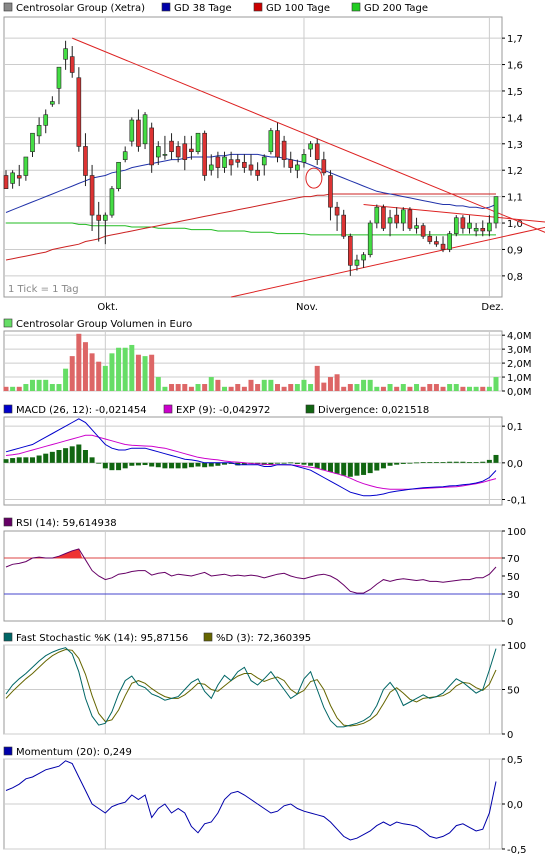  What do you see at coordinates (107, 307) in the screenshot?
I see `x-tick-label: Okt.` at bounding box center [107, 307].